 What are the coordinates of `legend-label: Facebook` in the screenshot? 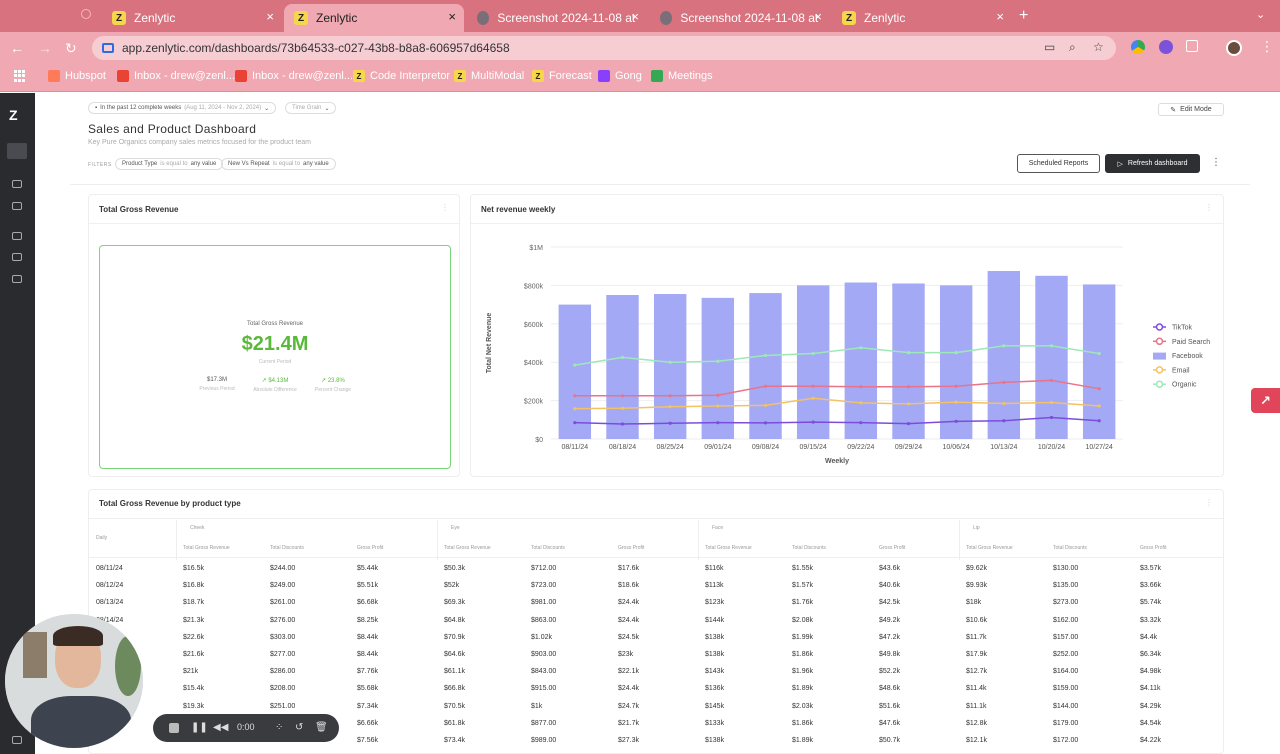 It's located at (1187, 356).